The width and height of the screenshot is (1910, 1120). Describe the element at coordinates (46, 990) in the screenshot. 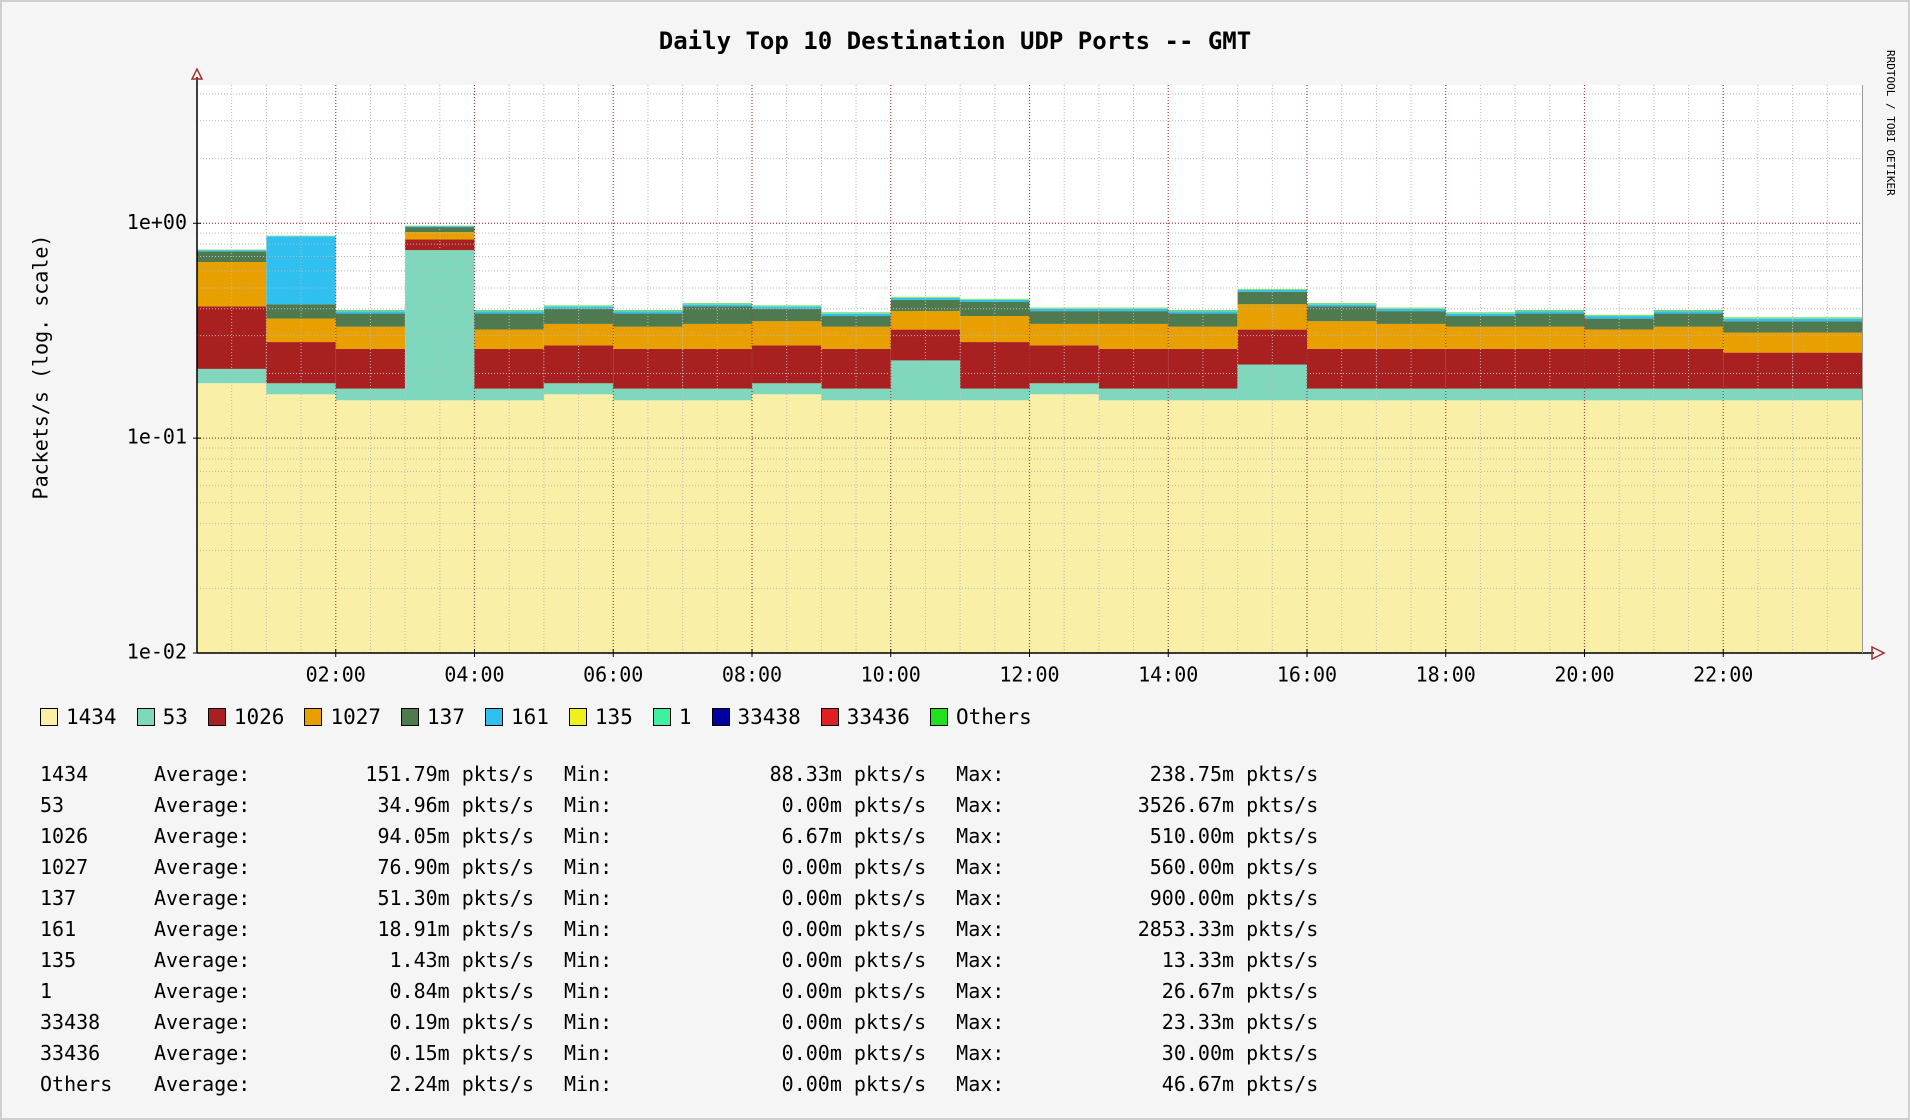

I see `stats-name: 1` at that location.